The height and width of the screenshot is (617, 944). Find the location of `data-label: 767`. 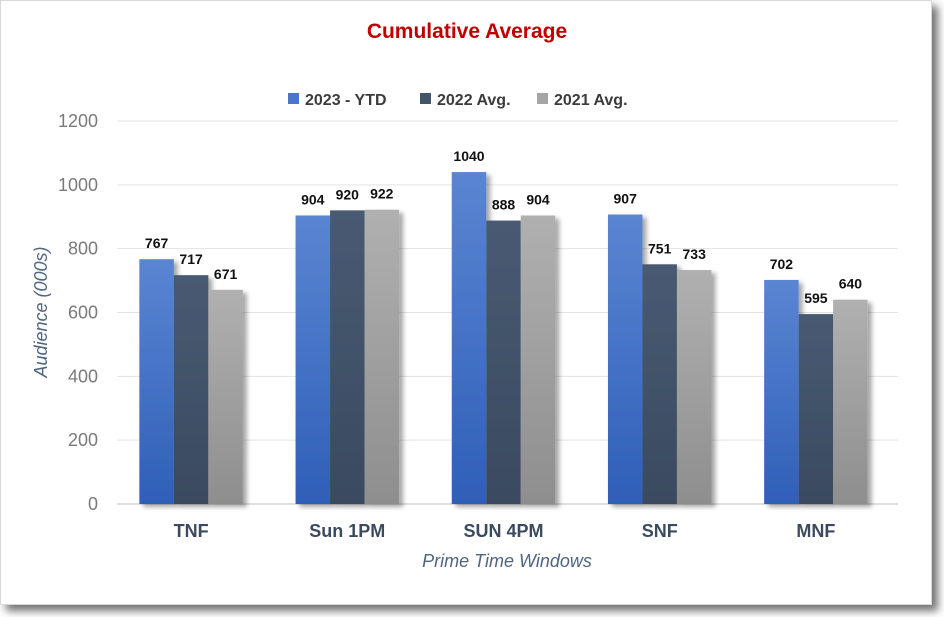

data-label: 767 is located at coordinates (157, 243).